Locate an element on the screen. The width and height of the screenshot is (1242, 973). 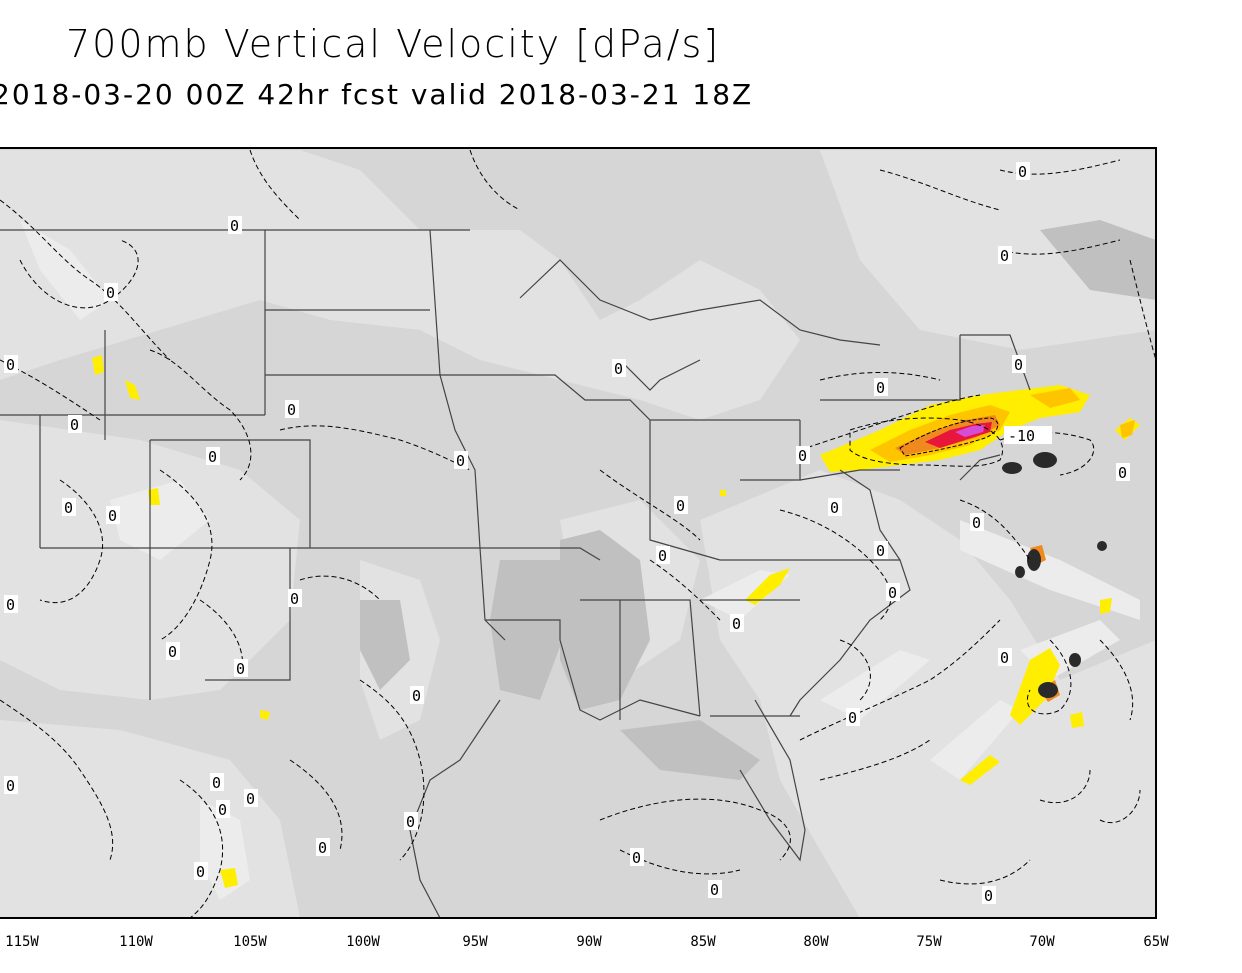
lon-label: 65W is located at coordinates (1156, 942).